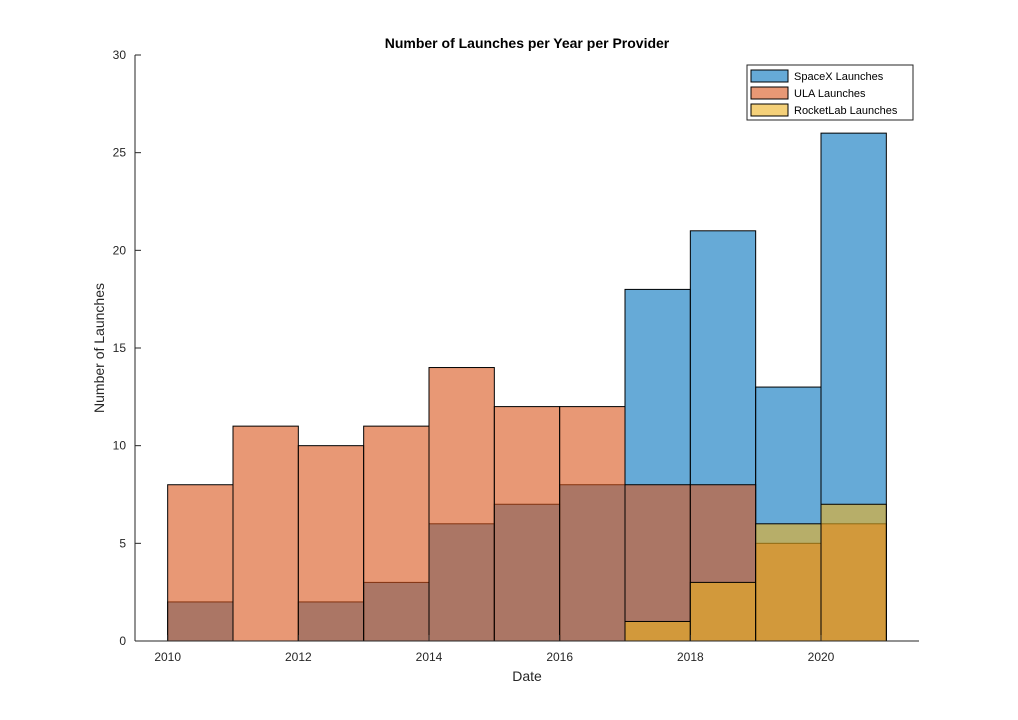 The height and width of the screenshot is (720, 1018). What do you see at coordinates (122, 543) in the screenshot?
I see `y-tick-label: 5` at bounding box center [122, 543].